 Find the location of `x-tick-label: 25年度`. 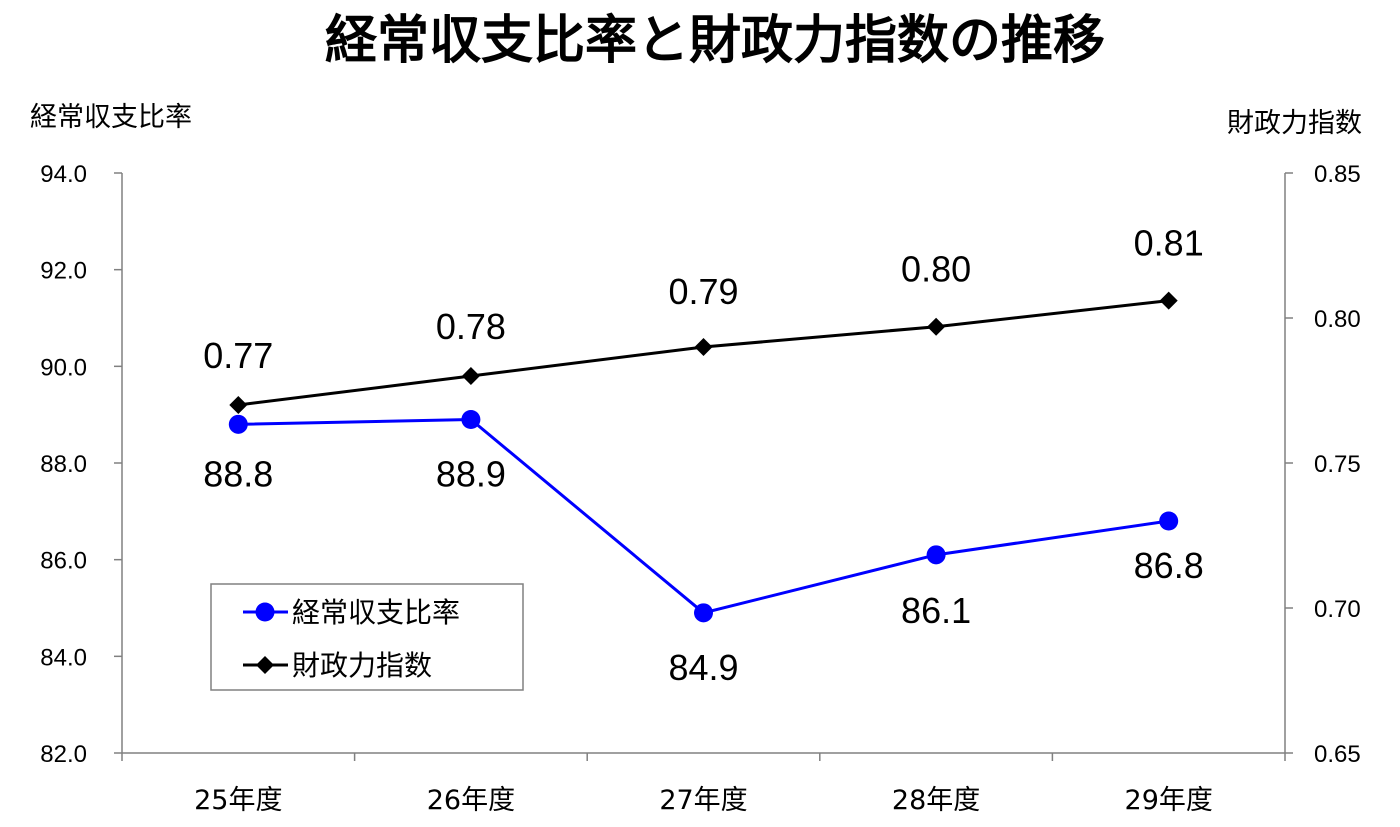

x-tick-label: 25年度 is located at coordinates (238, 800).